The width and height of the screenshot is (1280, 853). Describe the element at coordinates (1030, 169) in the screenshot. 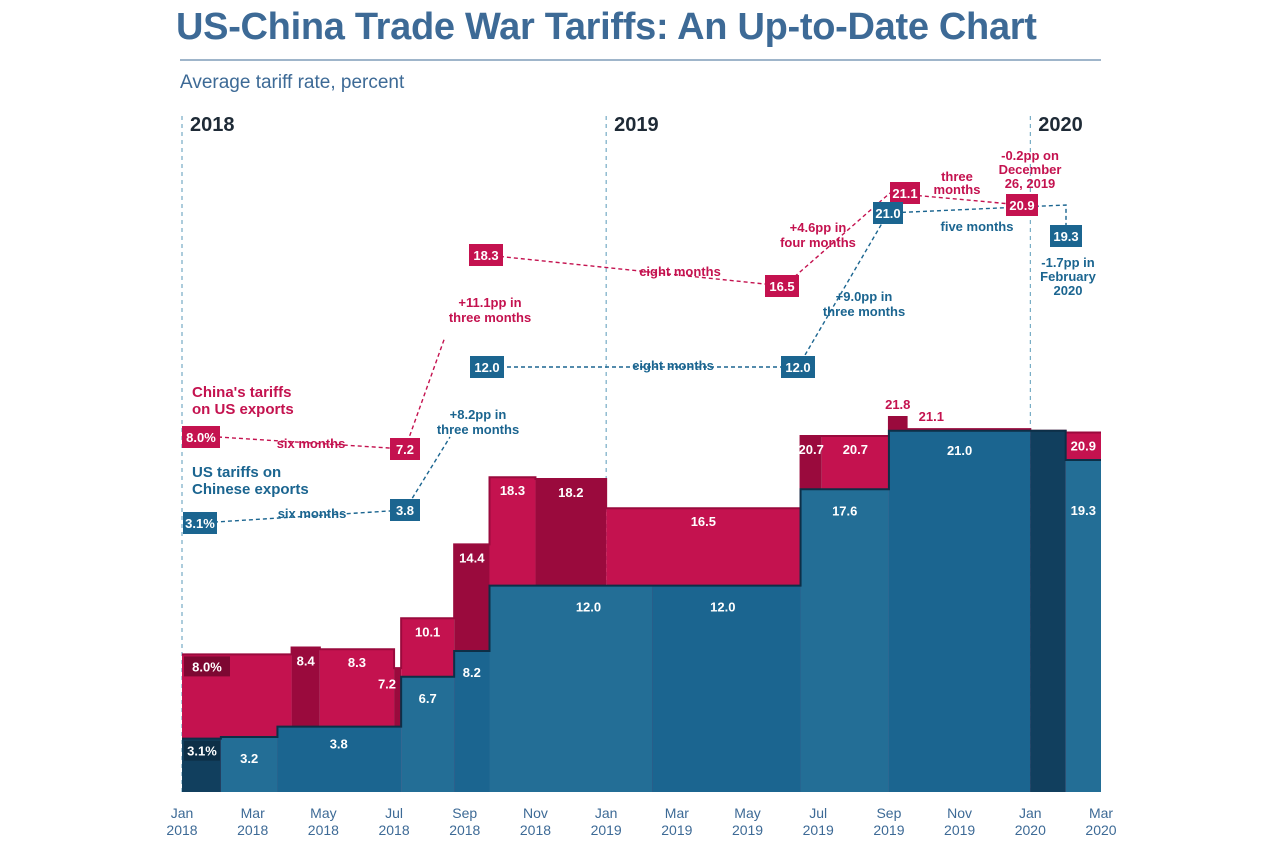

I see `china-annotation: December` at that location.